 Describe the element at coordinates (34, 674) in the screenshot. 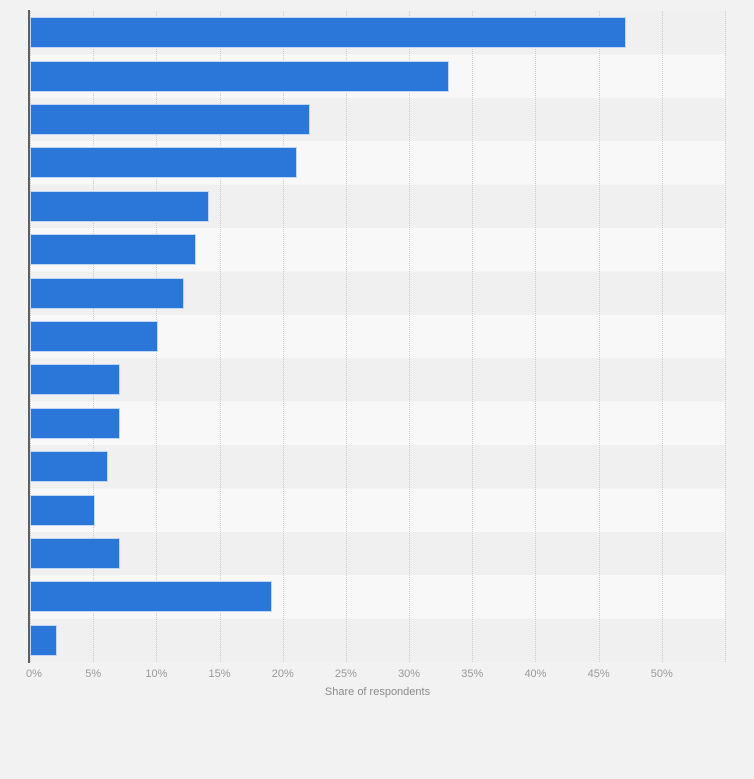

I see `x-axis-tick: 0%` at that location.